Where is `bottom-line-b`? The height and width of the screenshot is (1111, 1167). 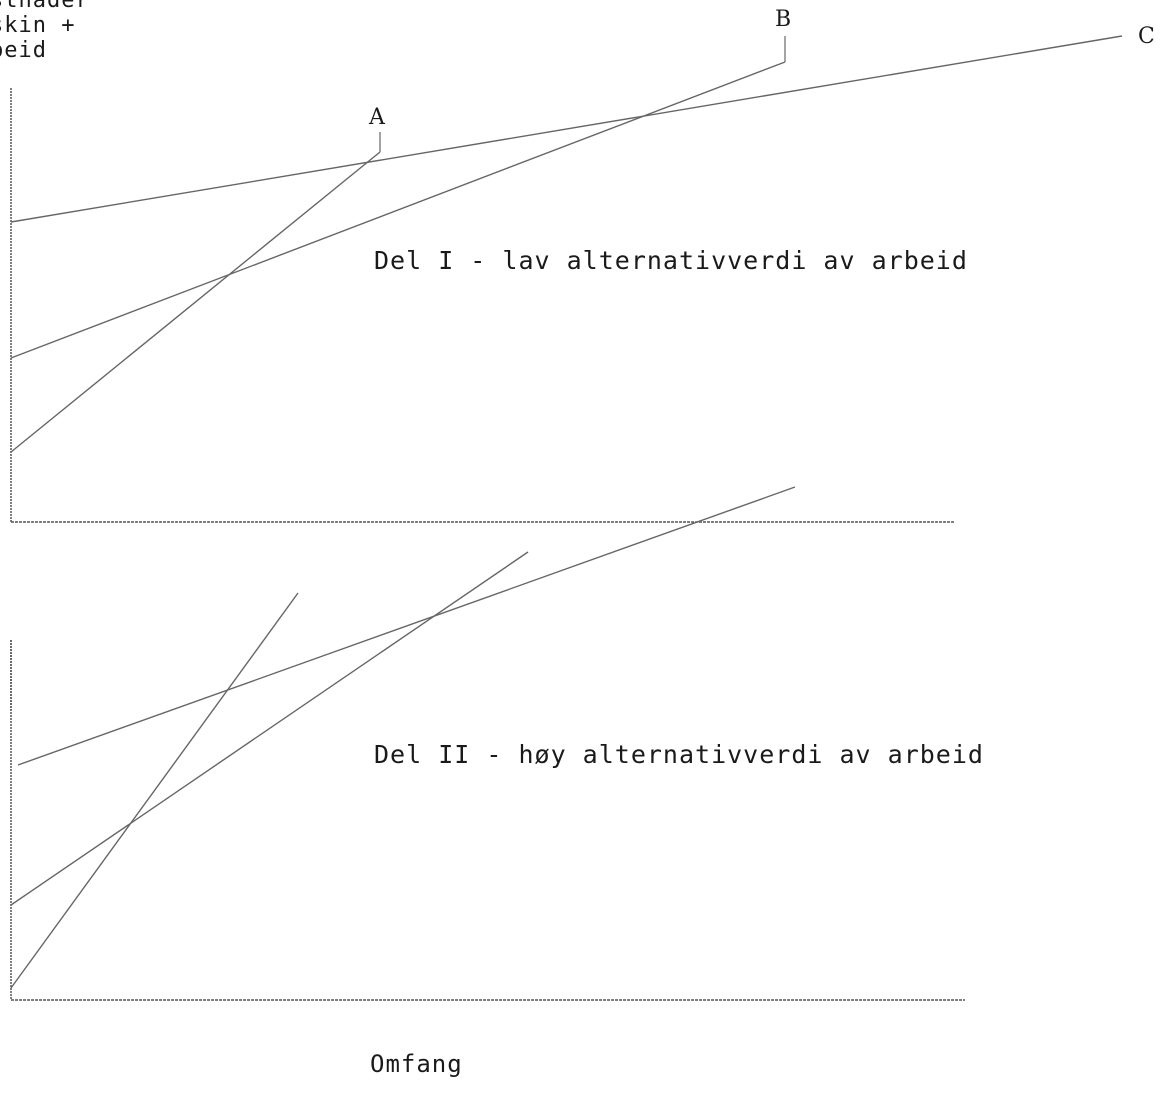 bottom-line-b is located at coordinates (269, 728).